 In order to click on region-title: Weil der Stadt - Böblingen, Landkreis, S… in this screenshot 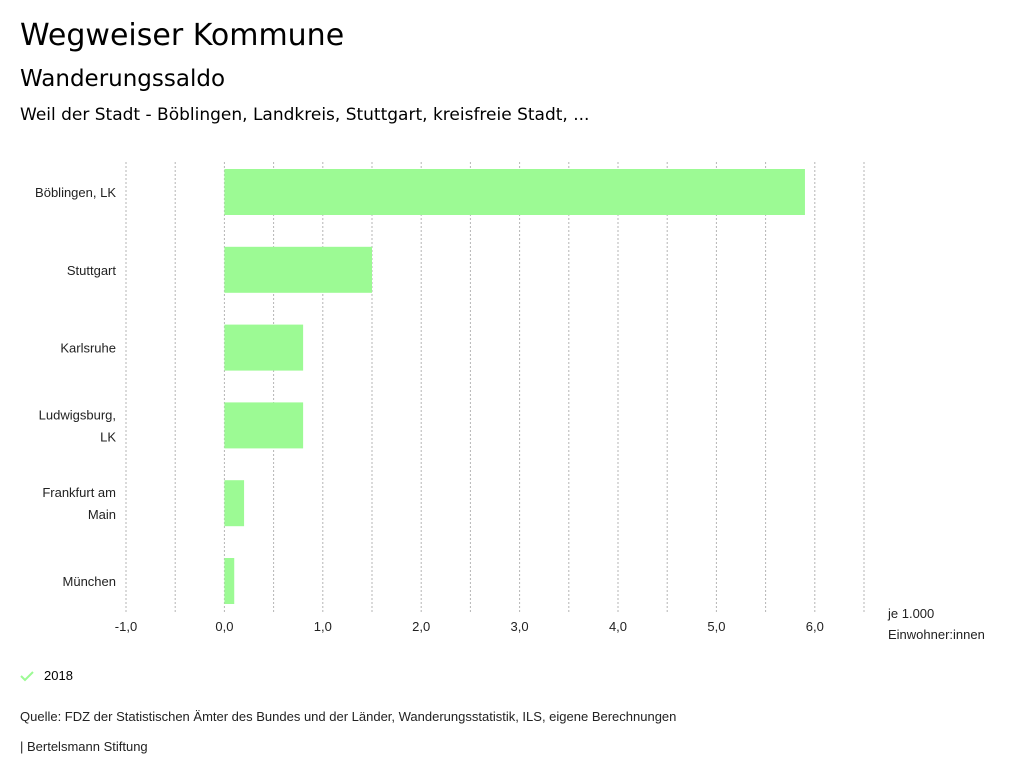, I will do `click(305, 115)`.